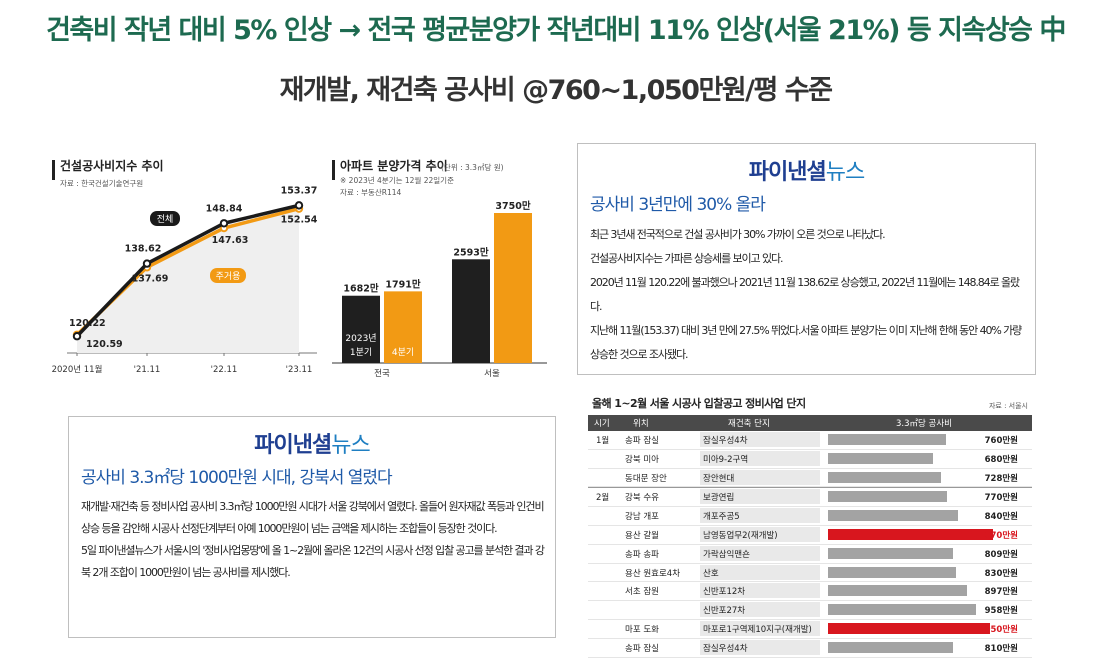  What do you see at coordinates (810, 478) in the screenshot?
I see `table-row: 동대문 장안 장안현대 728만원` at bounding box center [810, 478].